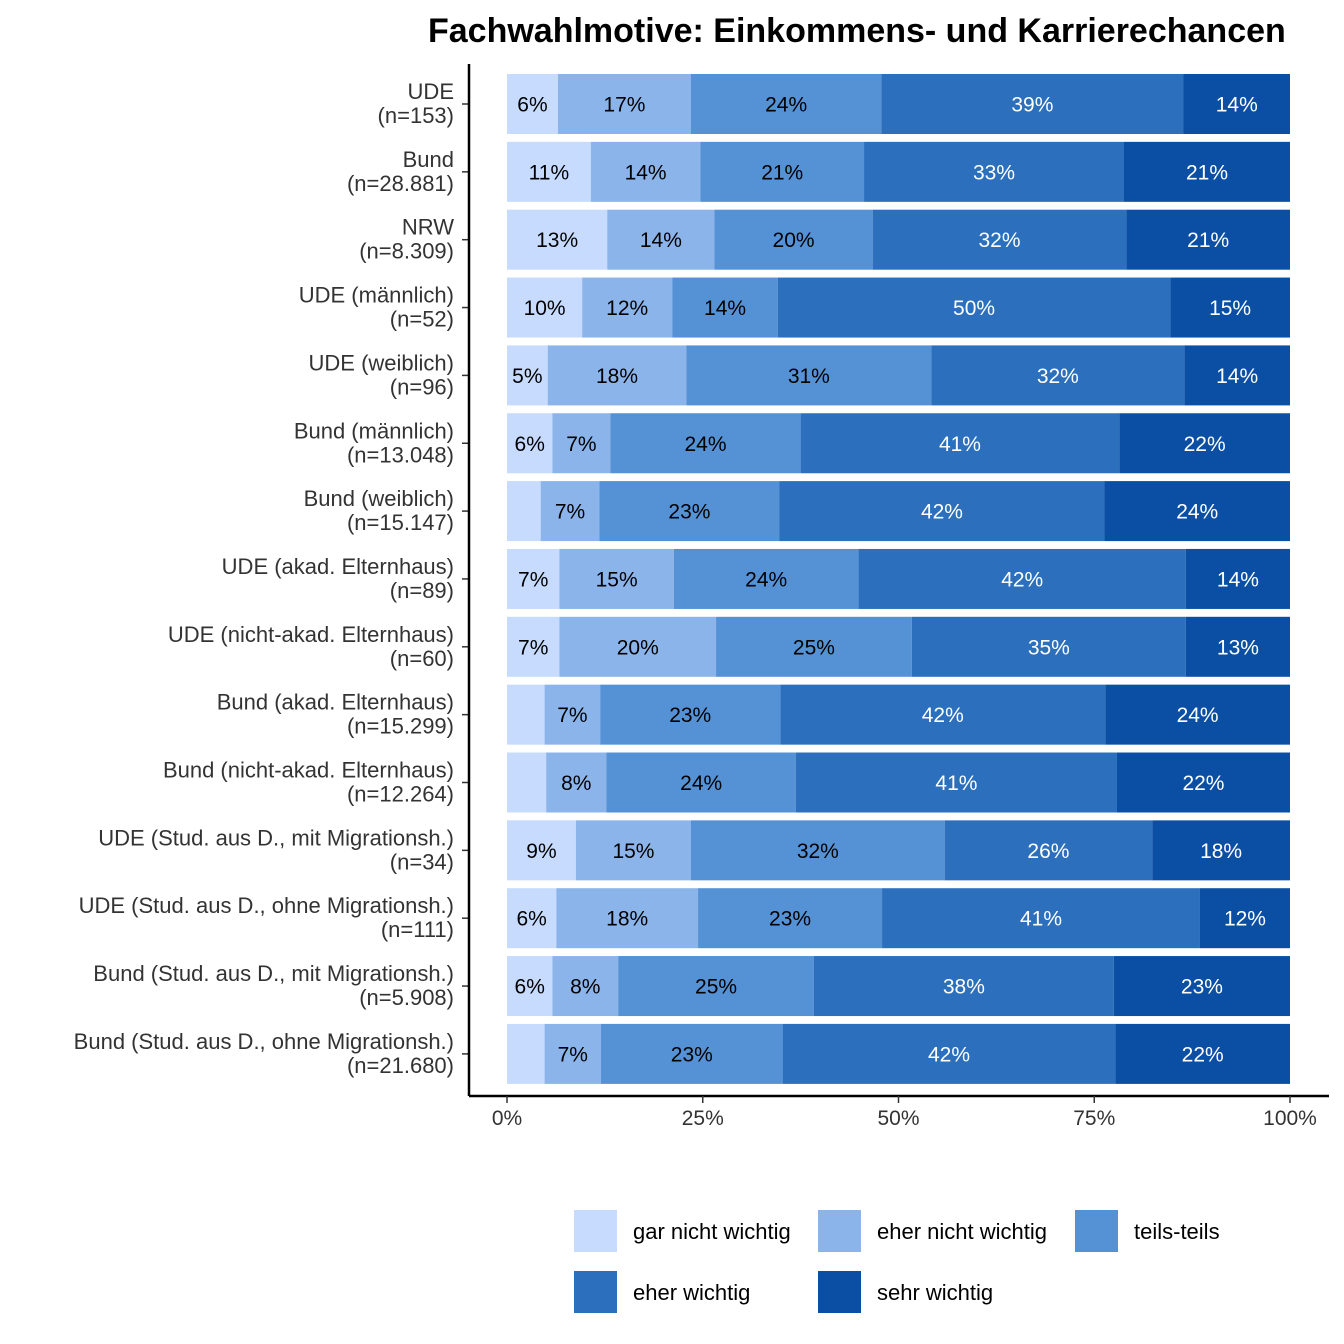  Describe the element at coordinates (712, 1231) in the screenshot. I see `legend-label: gar nicht wichtig` at that location.